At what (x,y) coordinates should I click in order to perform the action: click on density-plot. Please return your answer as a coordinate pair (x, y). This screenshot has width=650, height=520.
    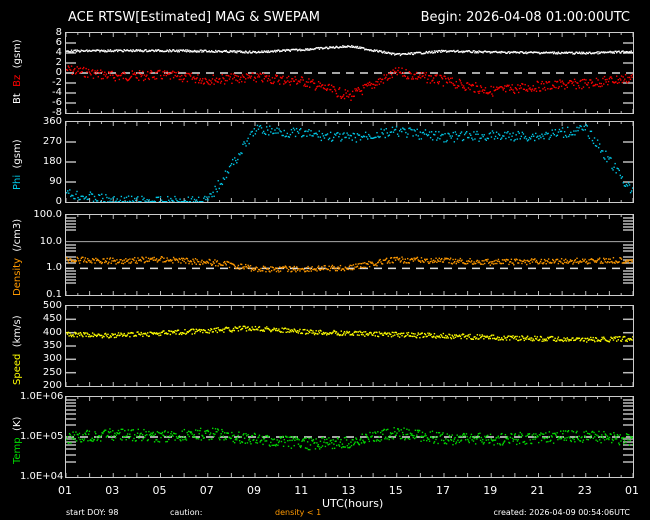
    Looking at the image, I should click on (349, 255).